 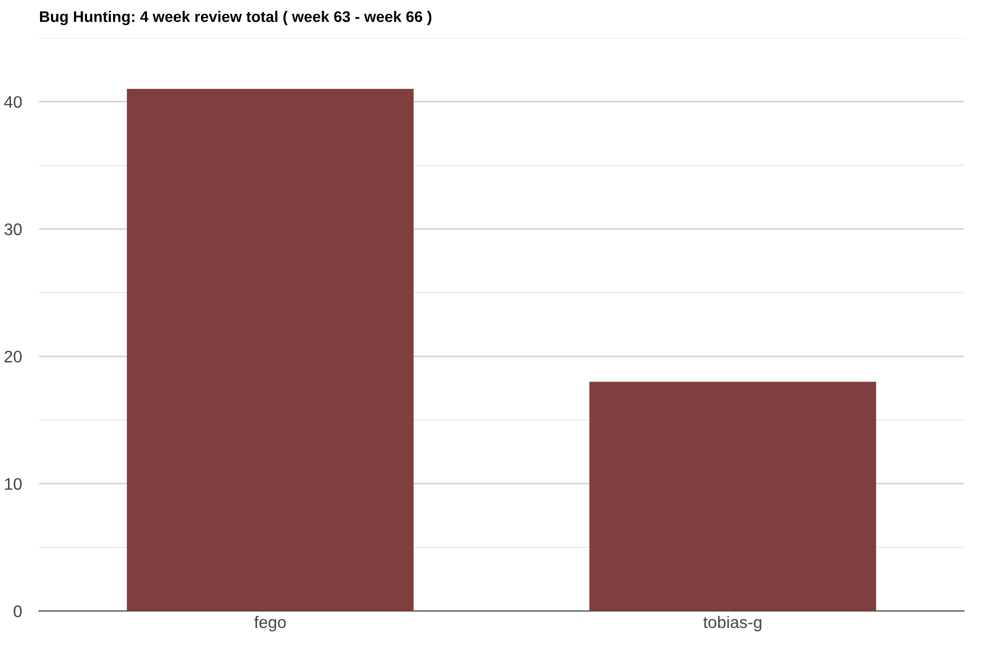 I want to click on y-tick-label: 40, so click(x=13, y=102).